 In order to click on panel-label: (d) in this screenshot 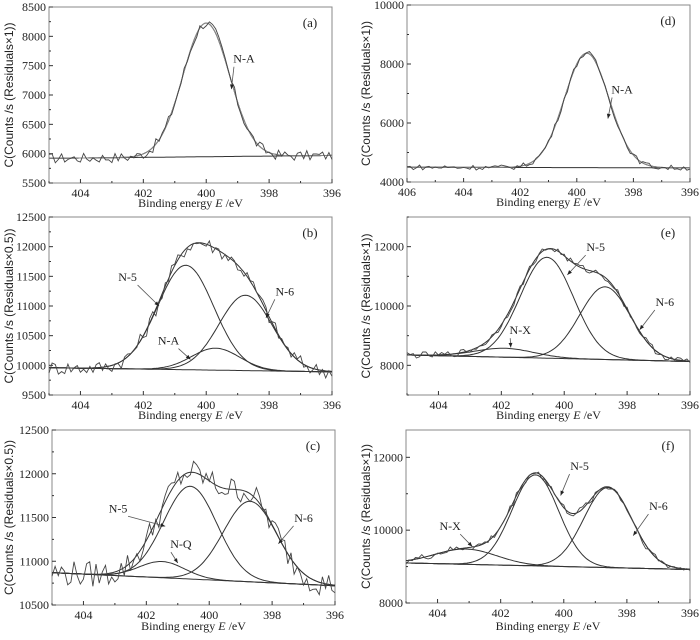, I will do `click(667, 20)`.